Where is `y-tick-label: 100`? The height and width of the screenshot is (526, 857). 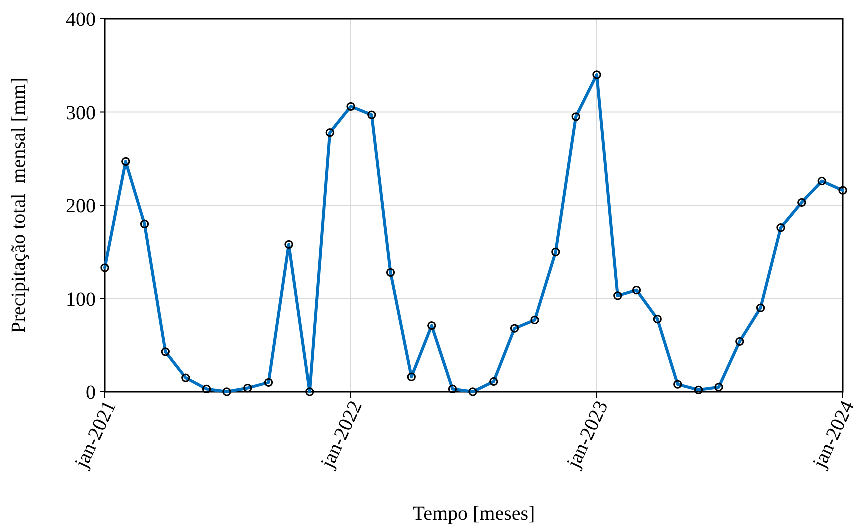
y-tick-label: 100 is located at coordinates (81, 299).